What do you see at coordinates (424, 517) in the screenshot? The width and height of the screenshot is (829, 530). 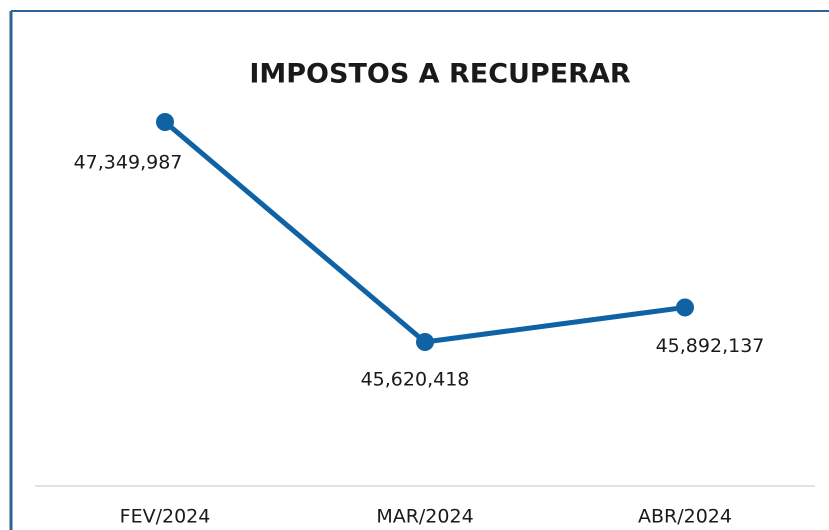 I see `x-tick-label: MAR/2024` at bounding box center [424, 517].